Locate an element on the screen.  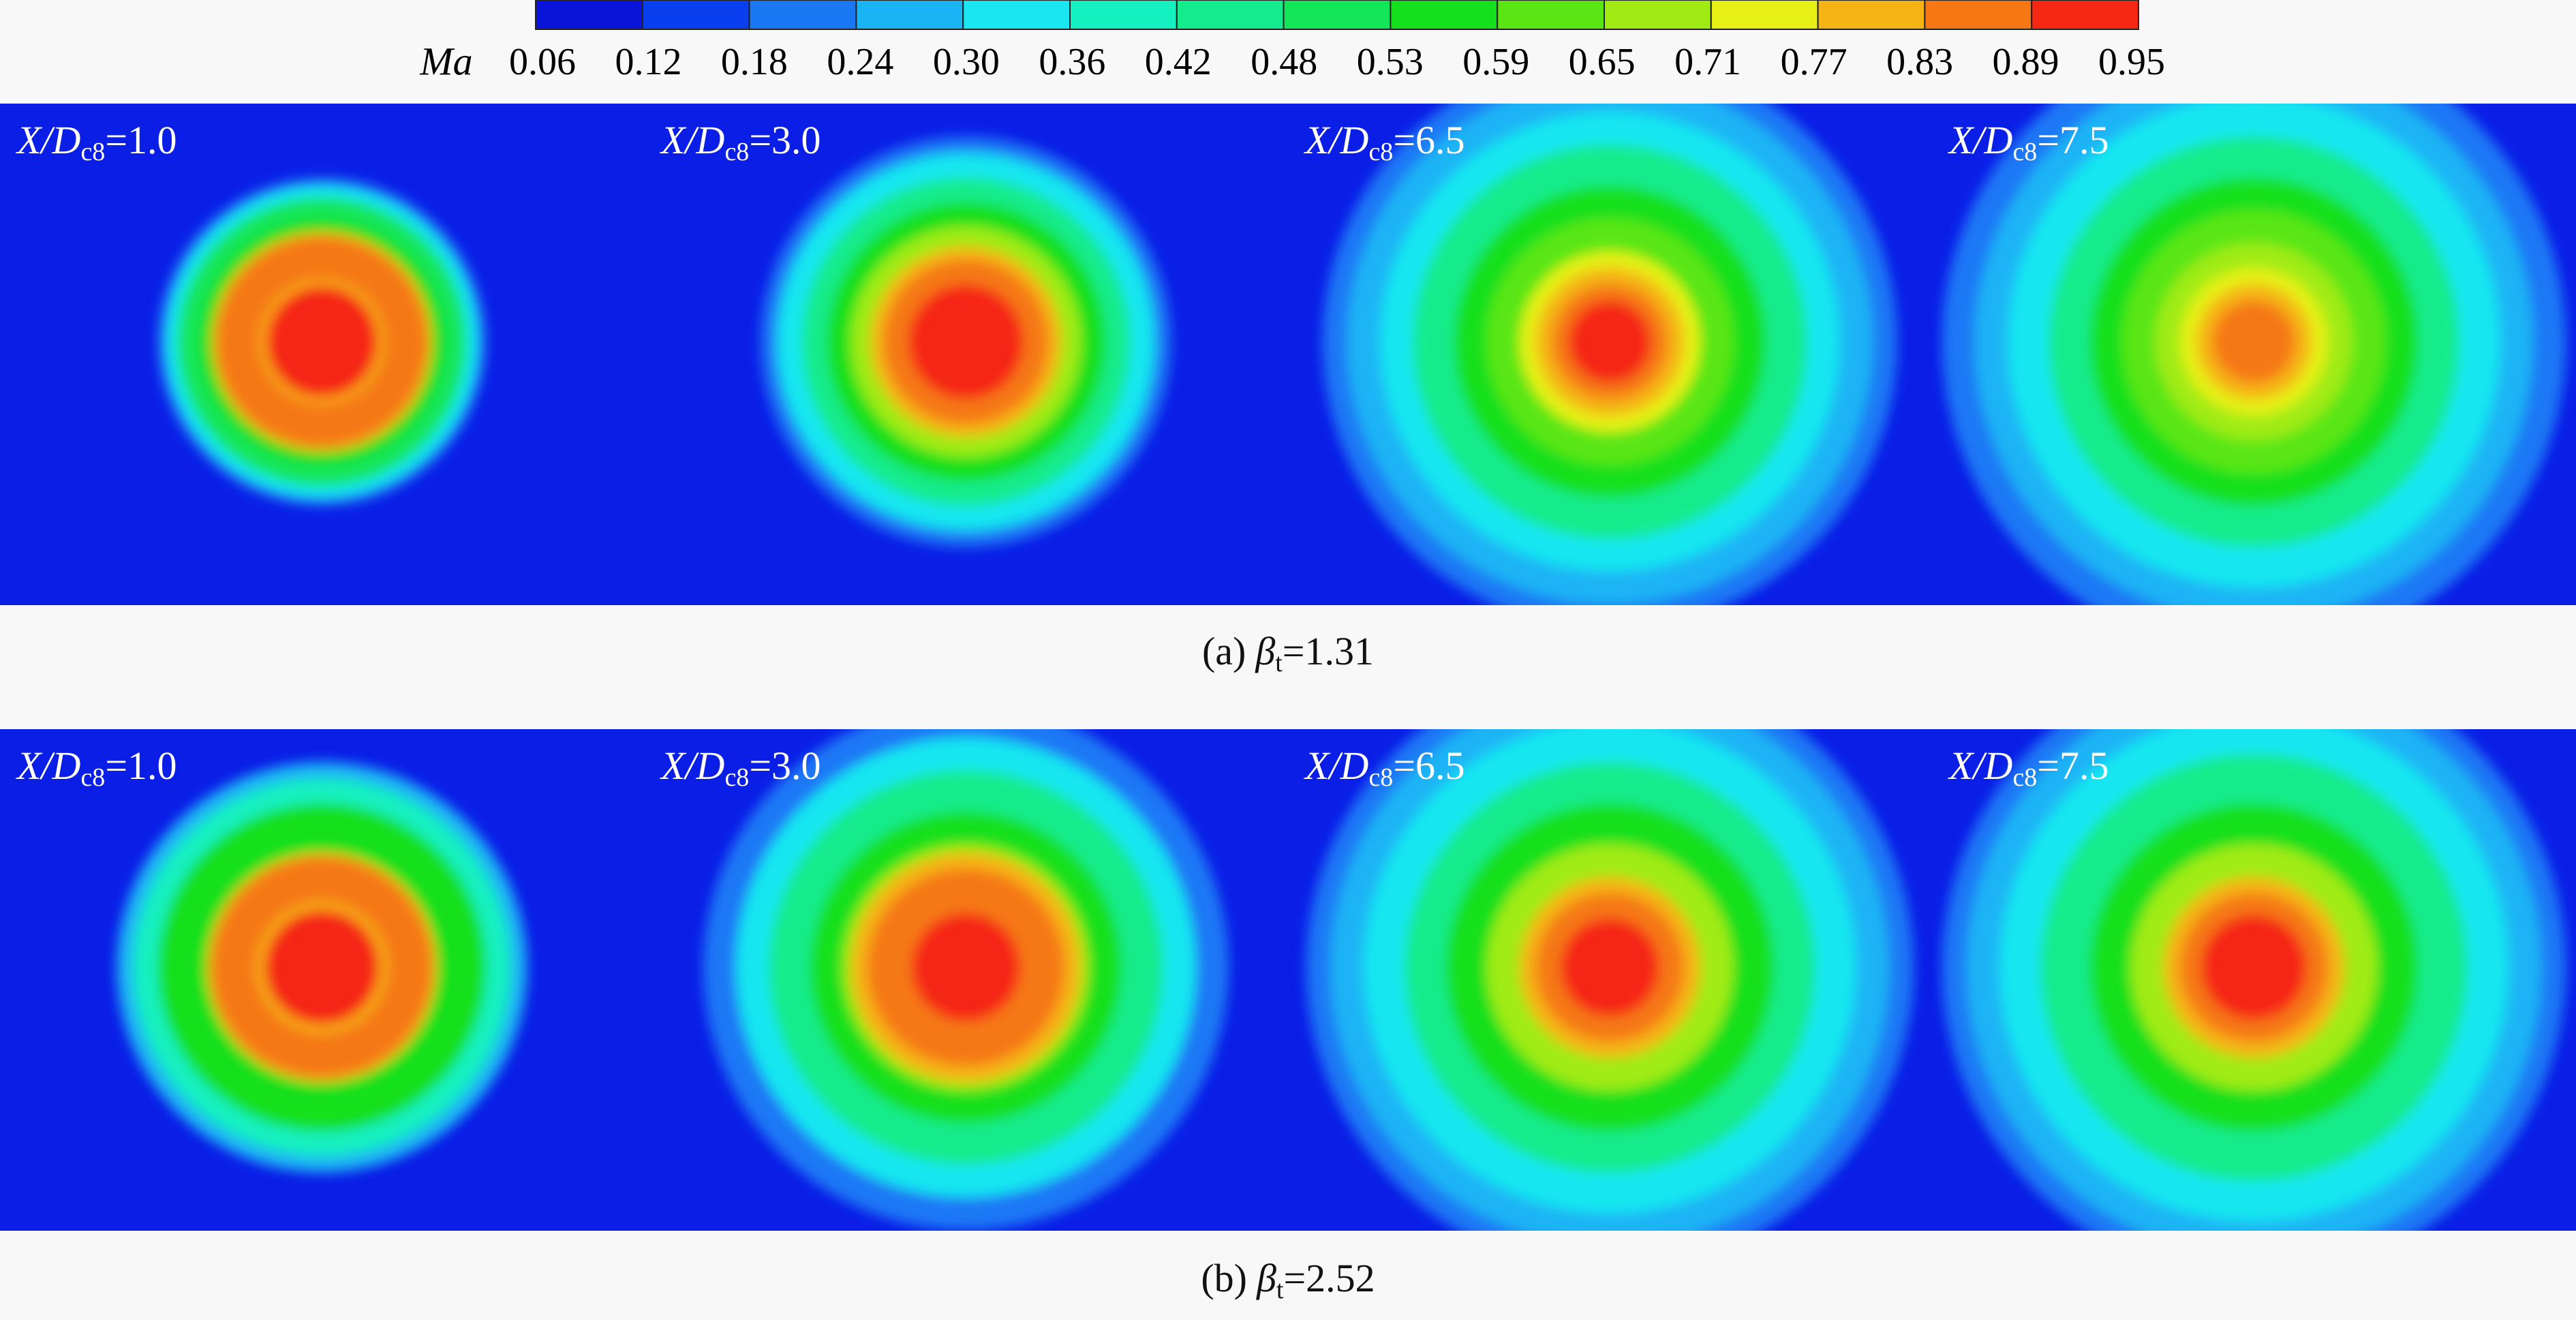
caption-value: =1.31 is located at coordinates (1328, 651).